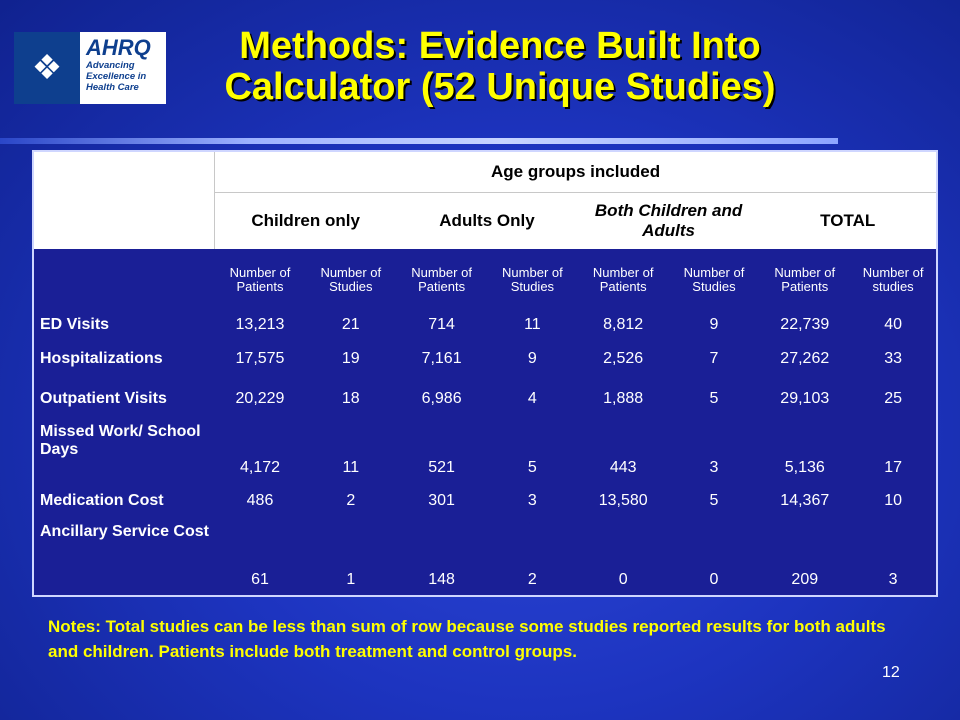  What do you see at coordinates (124, 200) in the screenshot?
I see `table-corner` at bounding box center [124, 200].